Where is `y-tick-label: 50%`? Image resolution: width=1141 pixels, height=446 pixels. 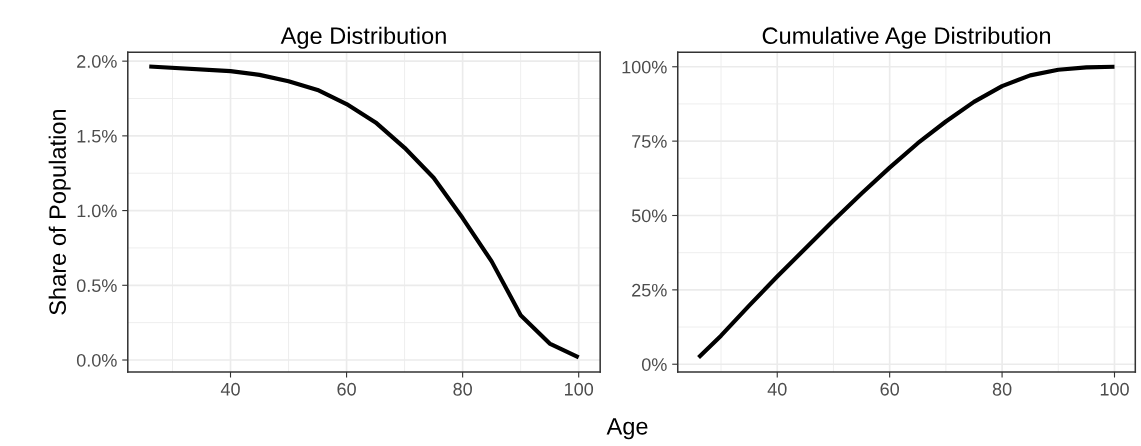 y-tick-label: 50% is located at coordinates (649, 216).